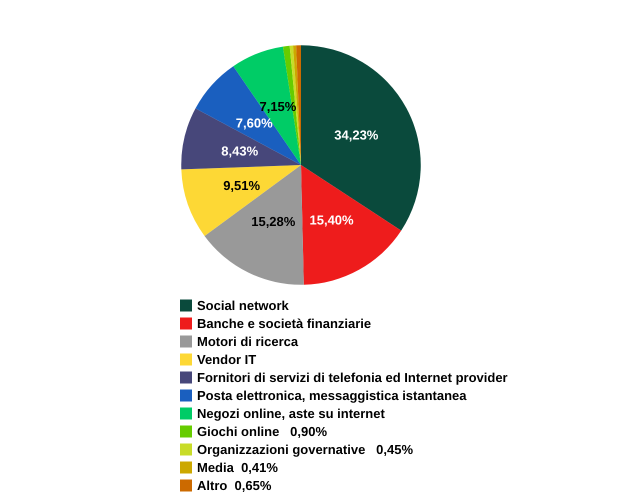 Image resolution: width=630 pixels, height=499 pixels. I want to click on data-label: 15,40%, so click(332, 220).